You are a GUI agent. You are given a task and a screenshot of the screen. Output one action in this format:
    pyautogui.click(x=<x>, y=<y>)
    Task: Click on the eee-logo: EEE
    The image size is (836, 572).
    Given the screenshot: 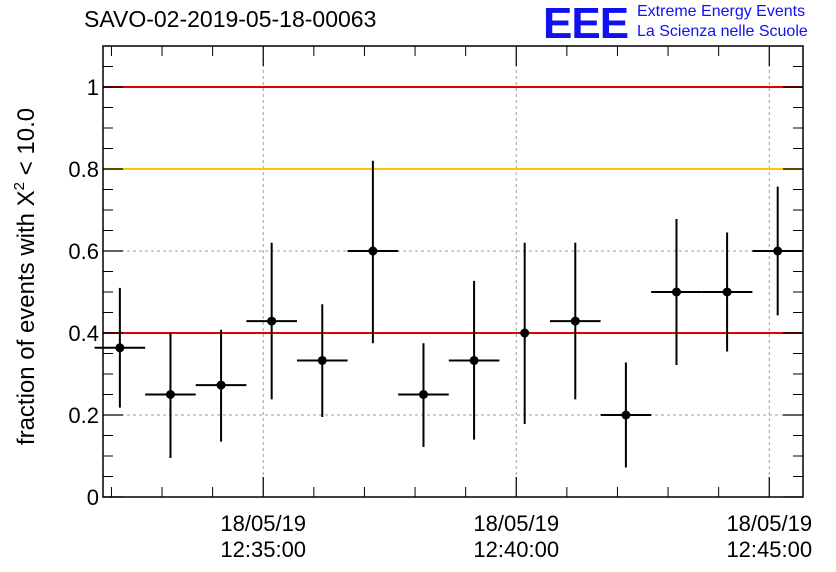 What is the action you would take?
    pyautogui.click(x=590, y=24)
    